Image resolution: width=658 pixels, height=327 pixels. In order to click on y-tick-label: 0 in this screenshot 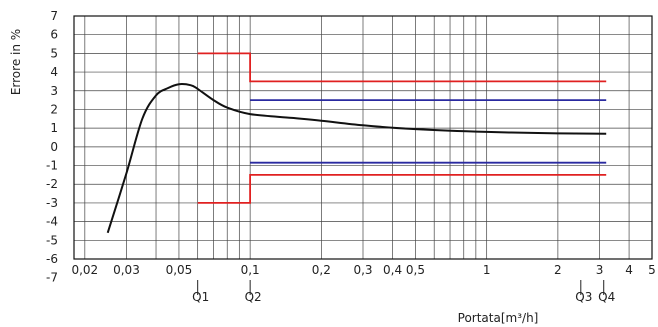, I will do `click(54, 147)`.